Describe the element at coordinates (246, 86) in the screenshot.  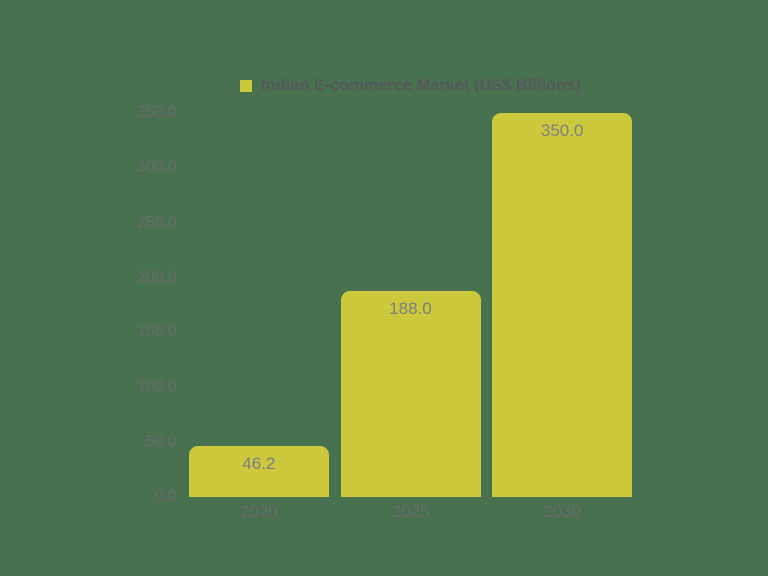
I see `legend-marker-icon` at that location.